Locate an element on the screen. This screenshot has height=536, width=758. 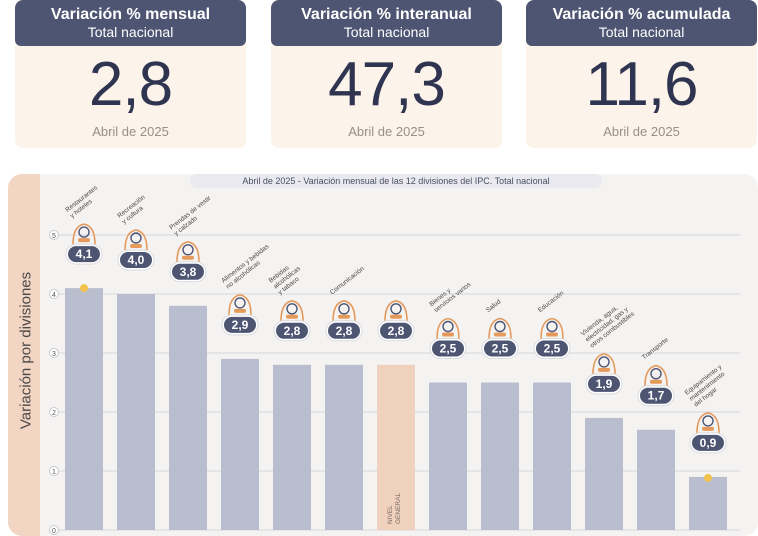
card-header: Variación % mensual Total nacional is located at coordinates (130, 23).